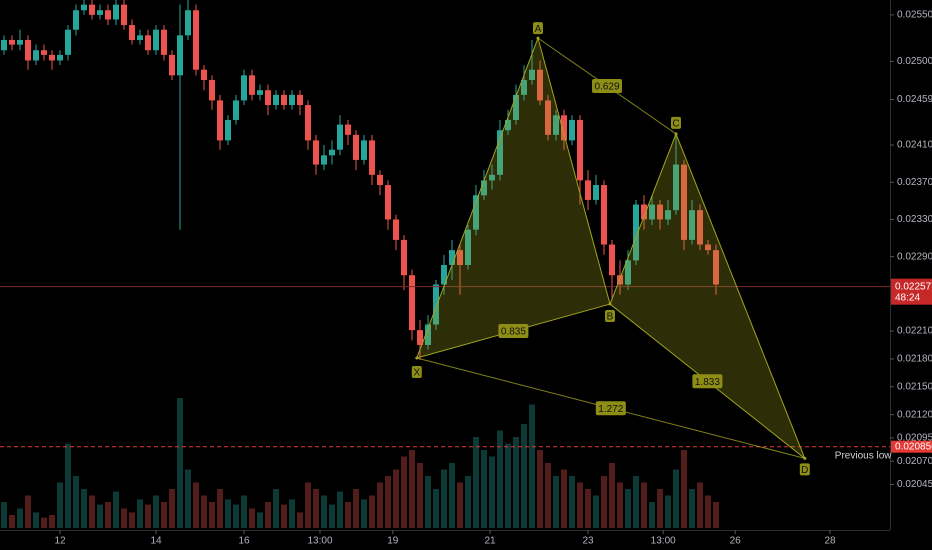  I want to click on x-tick-label: 13:00, so click(319, 541).